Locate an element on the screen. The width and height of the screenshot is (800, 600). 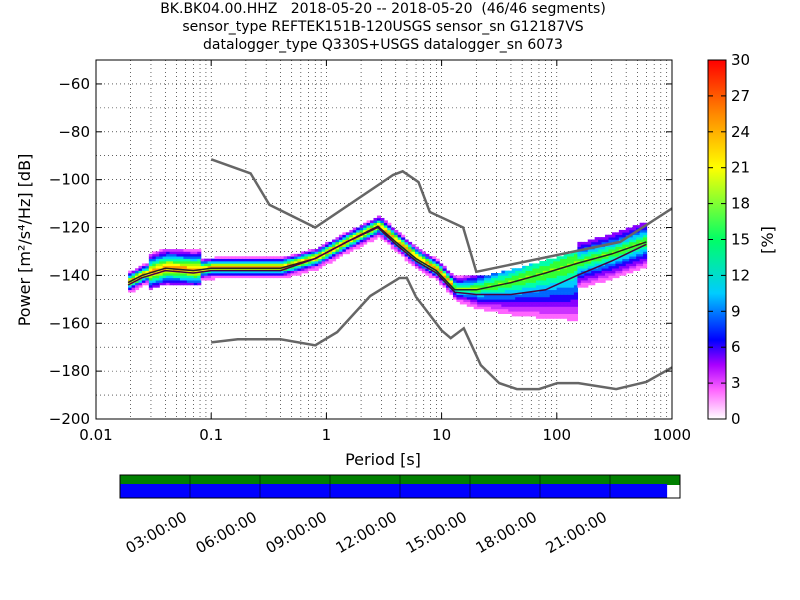
timeline-tick-label: 03:00:00 is located at coordinates (156, 532).